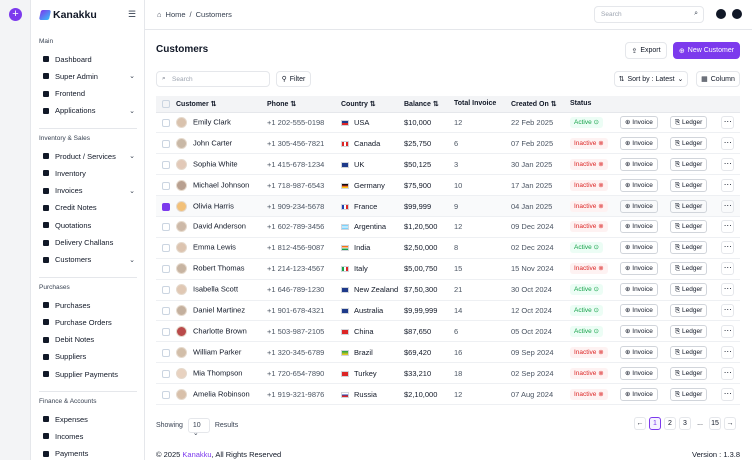 This screenshot has height=460, width=752. I want to click on customer-name: Sophia White, so click(215, 164).